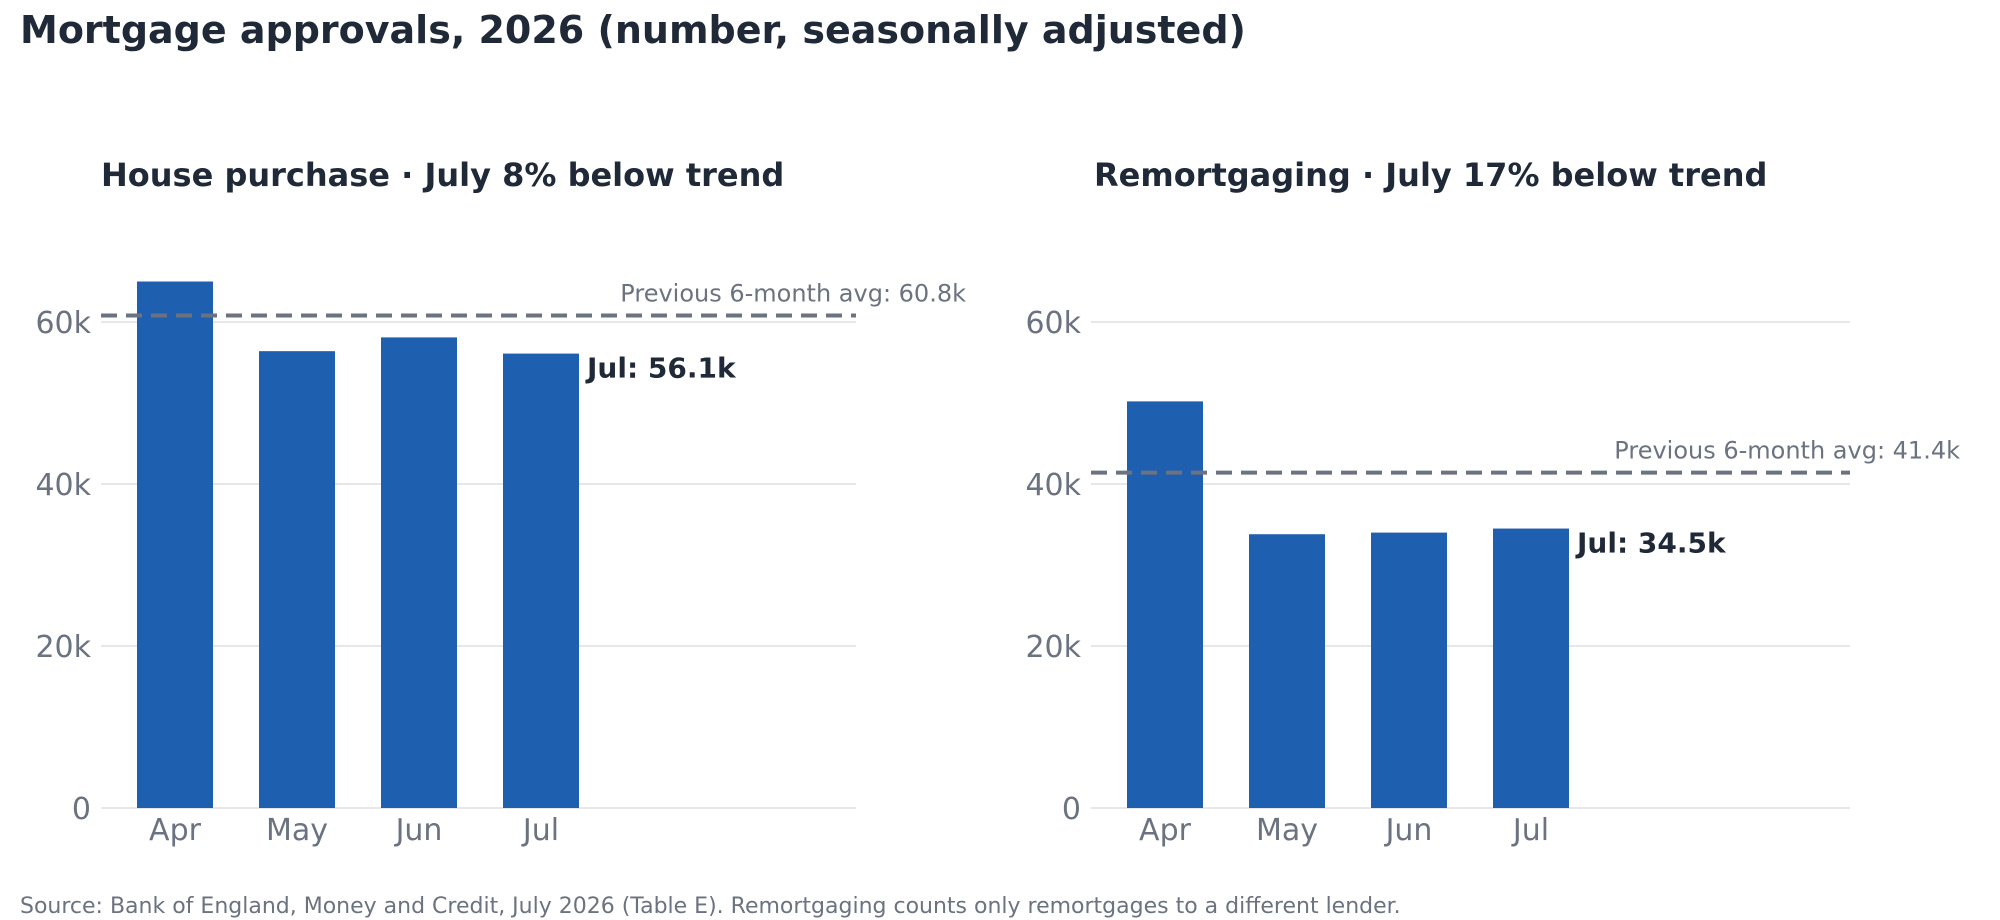  I want to click on panel-title: Remortgaging · July 17% below trend, so click(1430, 175).